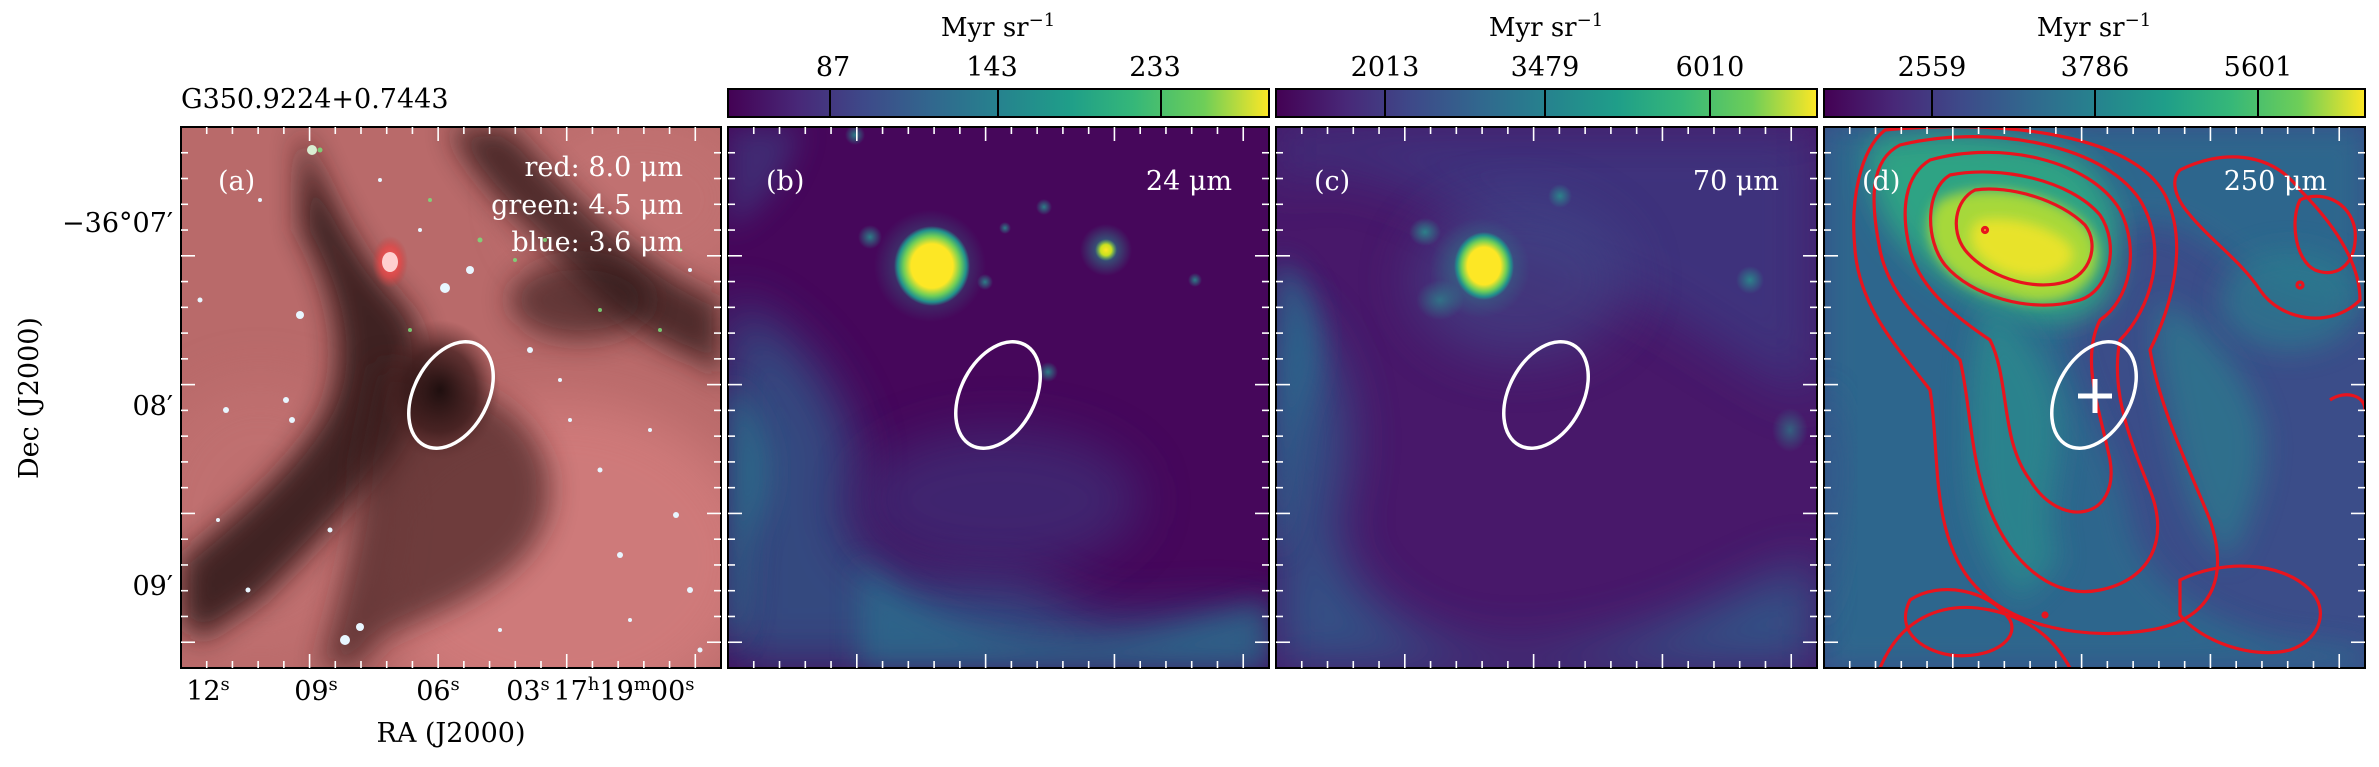 This screenshot has height=767, width=2379. What do you see at coordinates (450, 733) in the screenshot?
I see `x-axis-label: RA (J2000)` at bounding box center [450, 733].